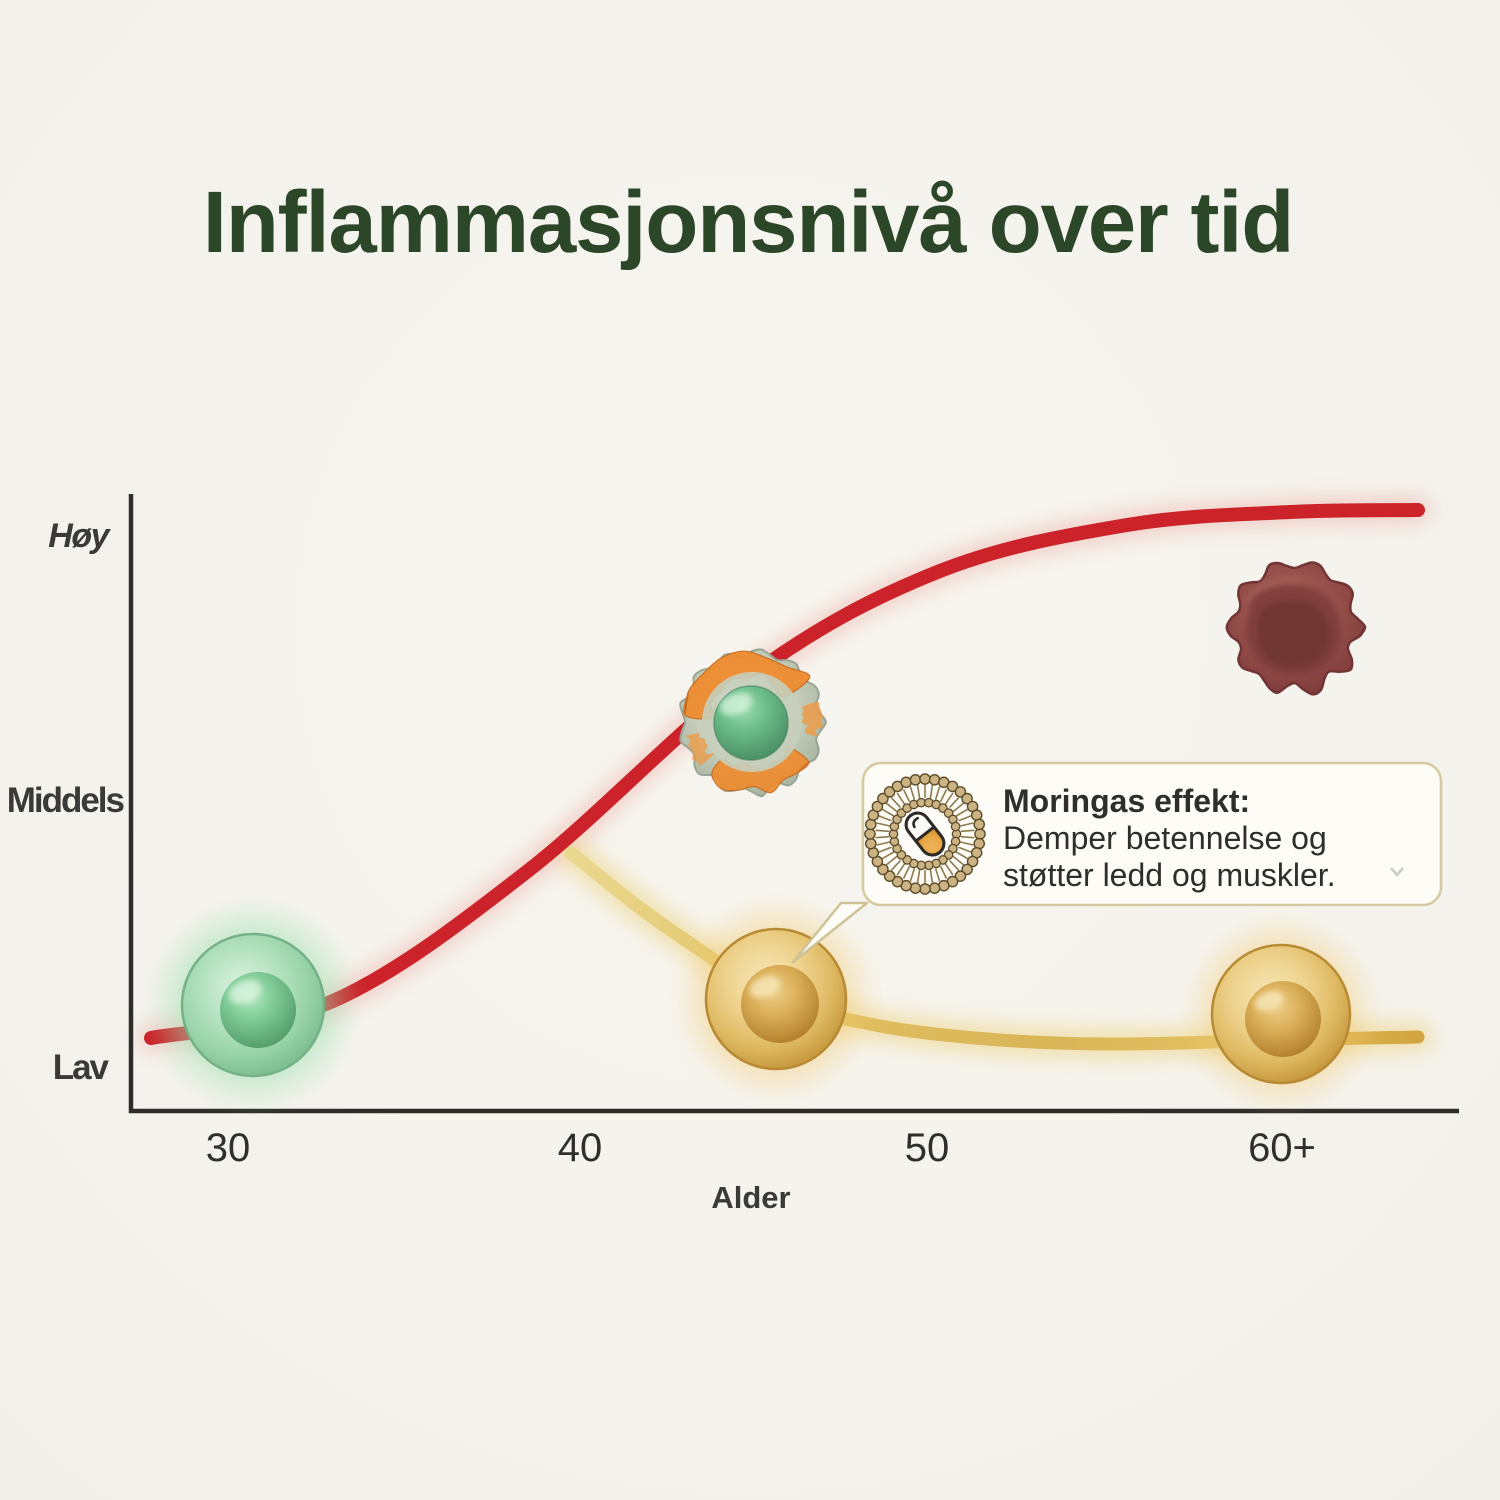  I want to click on svg-text: Moringas effekt:, so click(1126, 801).